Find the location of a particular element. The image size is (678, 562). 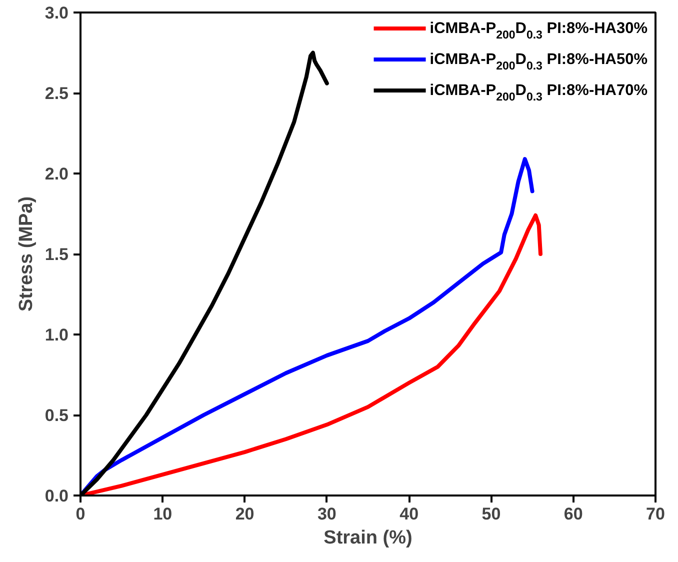

x-tick-label: 50 is located at coordinates (491, 514).